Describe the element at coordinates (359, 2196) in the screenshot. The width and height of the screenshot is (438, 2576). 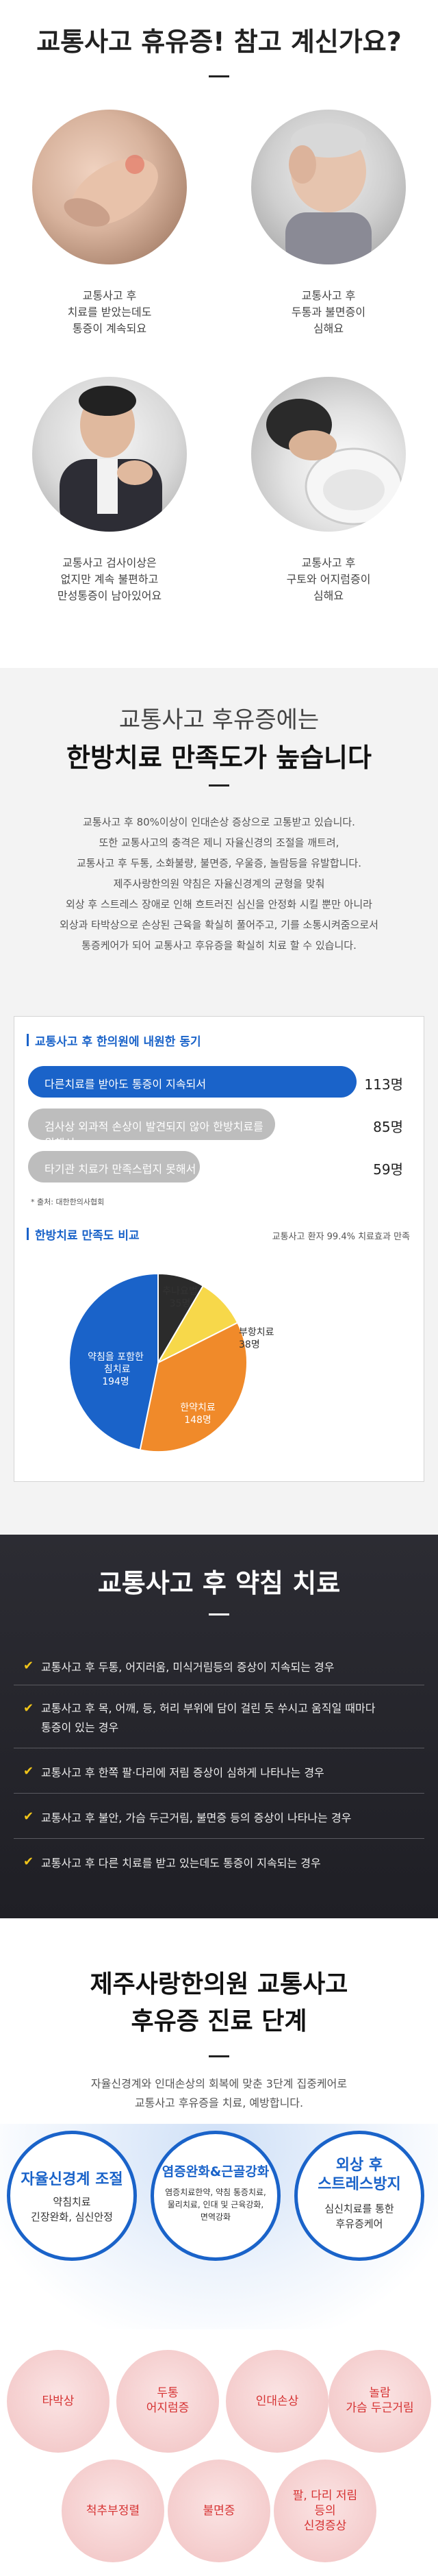
I see `stage-3: 외상 후 스트레스방지 심신치료를 통한 후유증케어` at that location.